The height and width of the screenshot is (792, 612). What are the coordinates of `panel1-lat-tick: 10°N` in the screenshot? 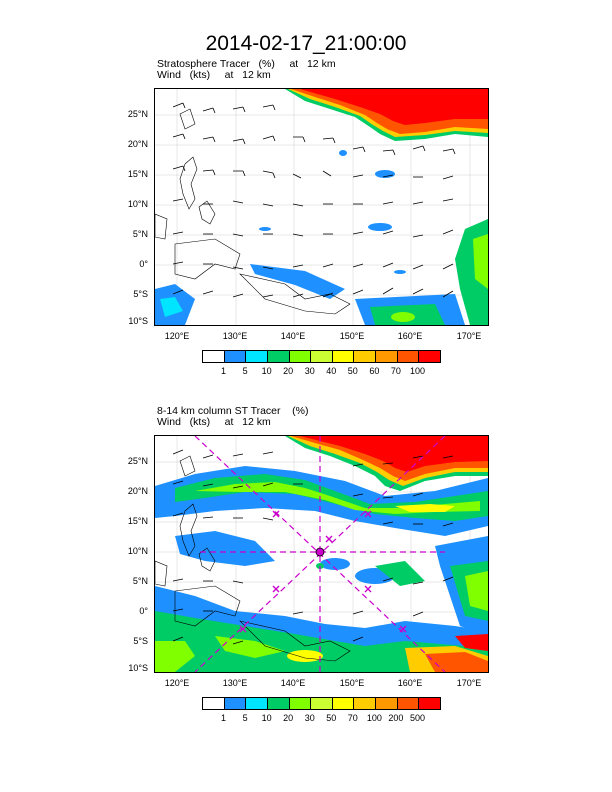 It's located at (137, 204).